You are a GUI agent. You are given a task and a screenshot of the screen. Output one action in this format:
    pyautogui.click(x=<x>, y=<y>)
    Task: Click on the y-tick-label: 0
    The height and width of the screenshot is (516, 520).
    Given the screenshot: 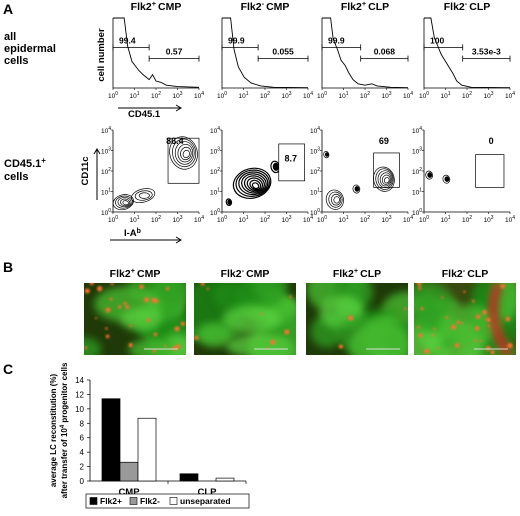 What is the action you would take?
    pyautogui.click(x=82, y=481)
    